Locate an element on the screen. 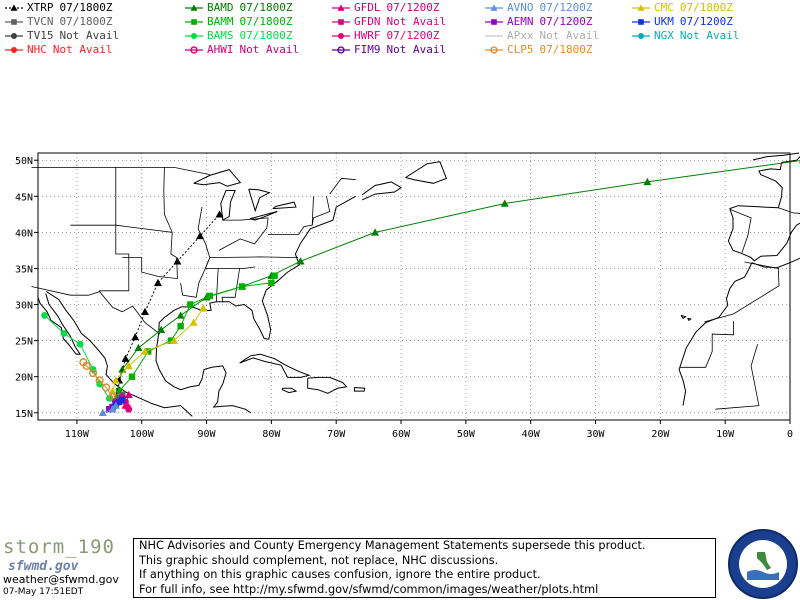 This screenshot has height=600, width=800. track-point-aemn is located at coordinates (109, 409).